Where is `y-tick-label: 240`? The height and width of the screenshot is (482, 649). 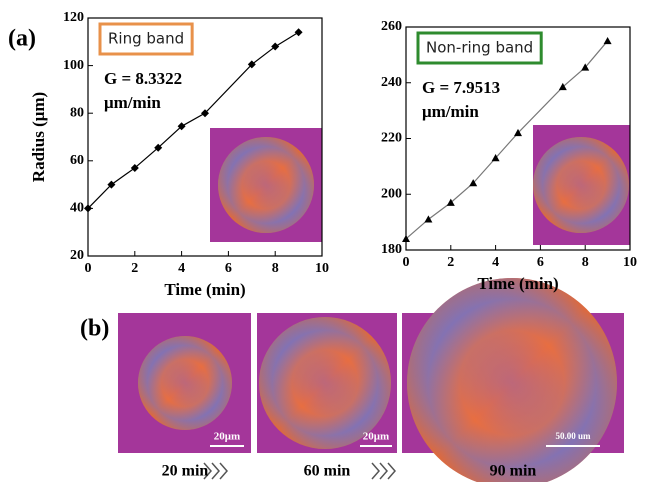 y-tick-label: 240 is located at coordinates (391, 82).